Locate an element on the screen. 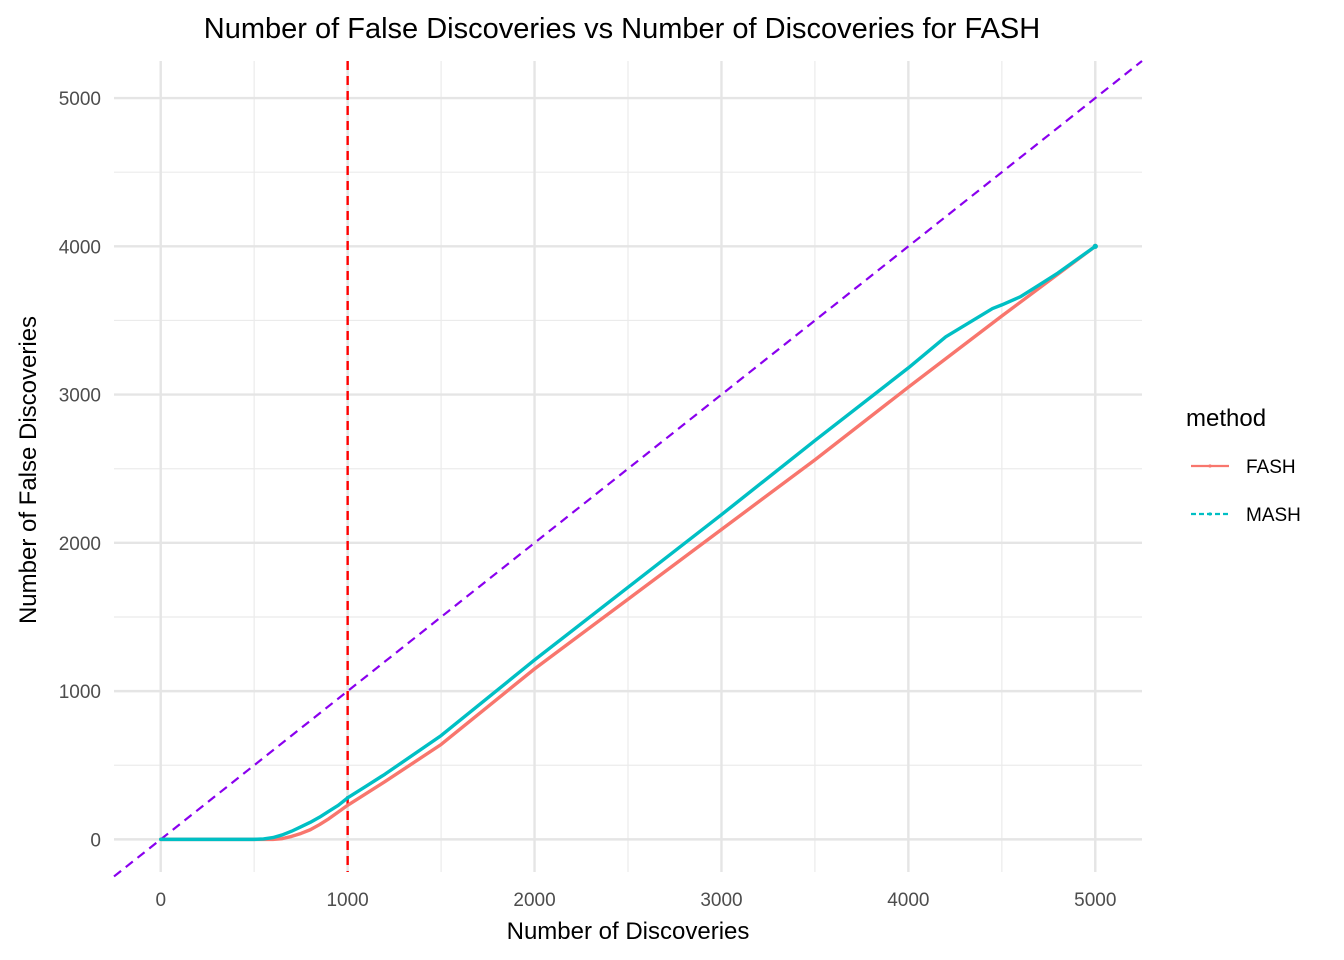 The image size is (1344, 960). x-tick-label: 0 is located at coordinates (160, 900).